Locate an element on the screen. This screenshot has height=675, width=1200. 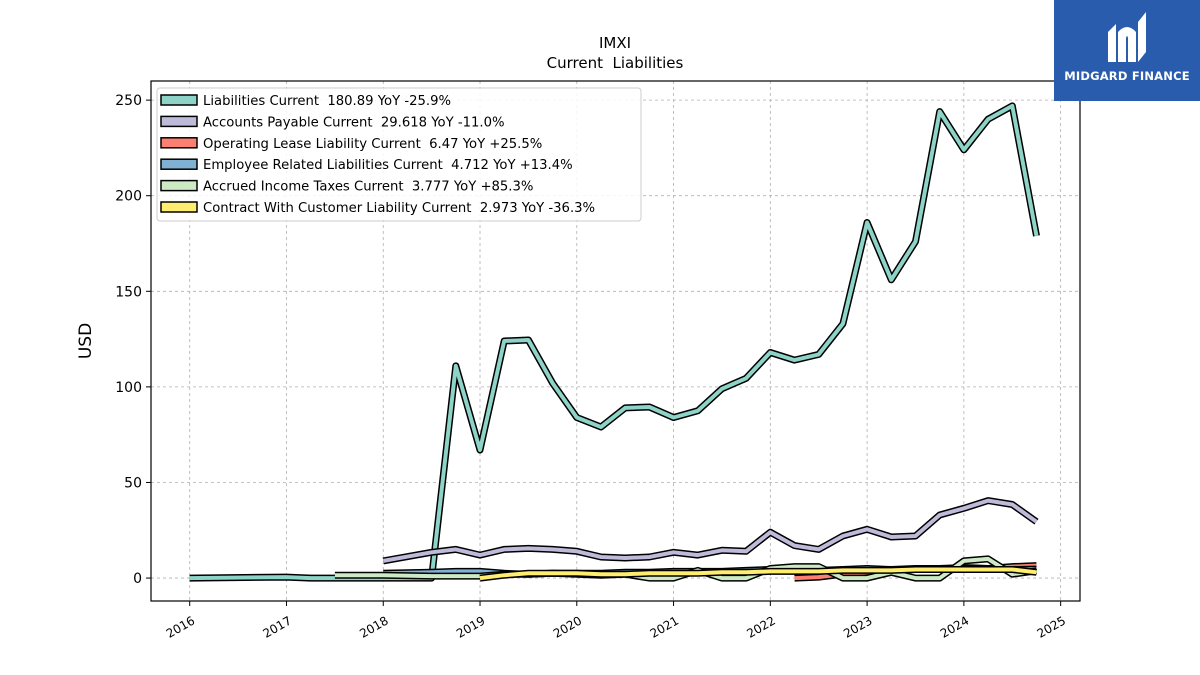
legend-label: Liabilities Current 180.89 YoY -25.9% is located at coordinates (327, 101).